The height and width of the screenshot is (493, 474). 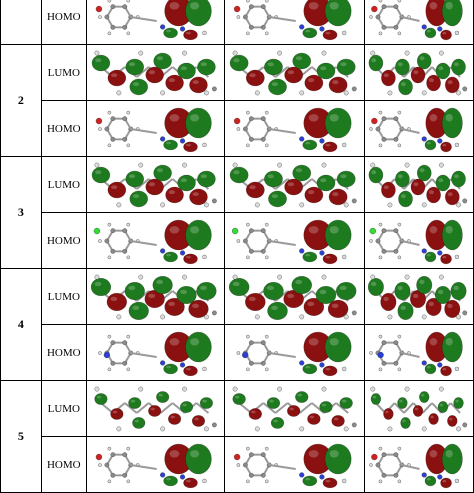 I want to click on compound-number: 3, so click(x=21, y=212).